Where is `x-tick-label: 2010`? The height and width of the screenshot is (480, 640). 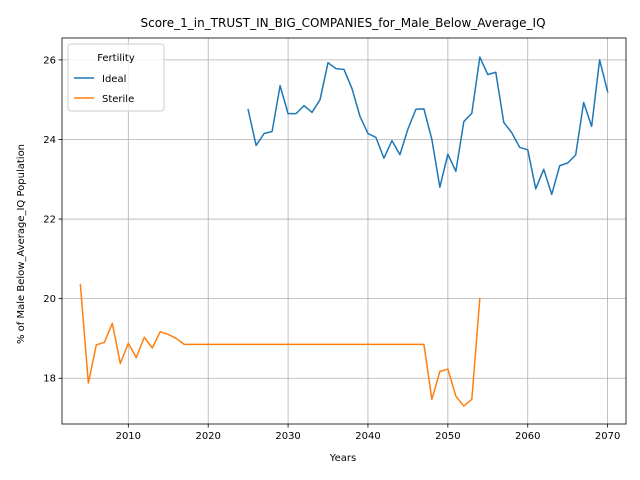
x-tick-label: 2010 is located at coordinates (128, 436).